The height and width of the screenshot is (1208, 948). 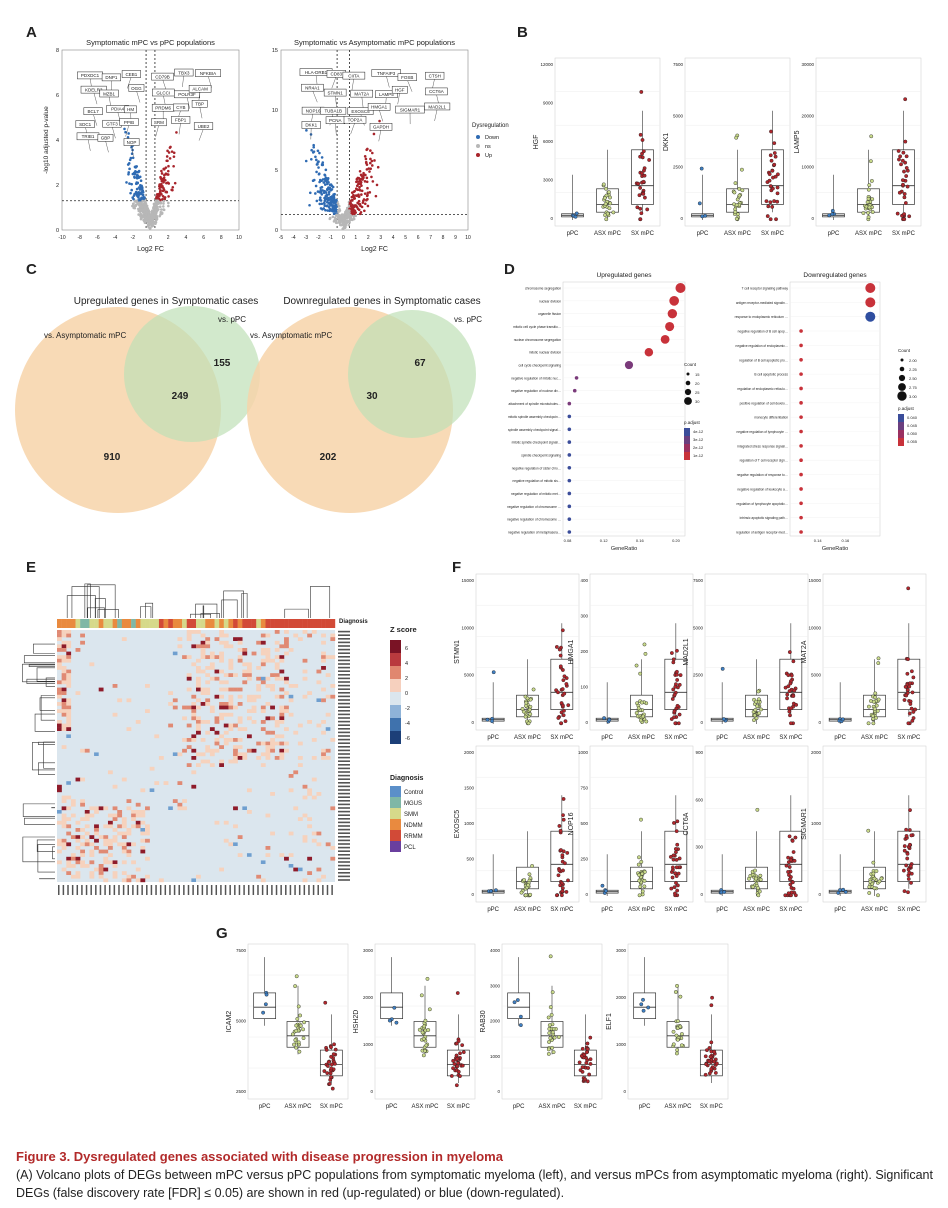 What do you see at coordinates (50, 682) in the screenshot?
I see `row-dendrogram-branch` at bounding box center [50, 682].